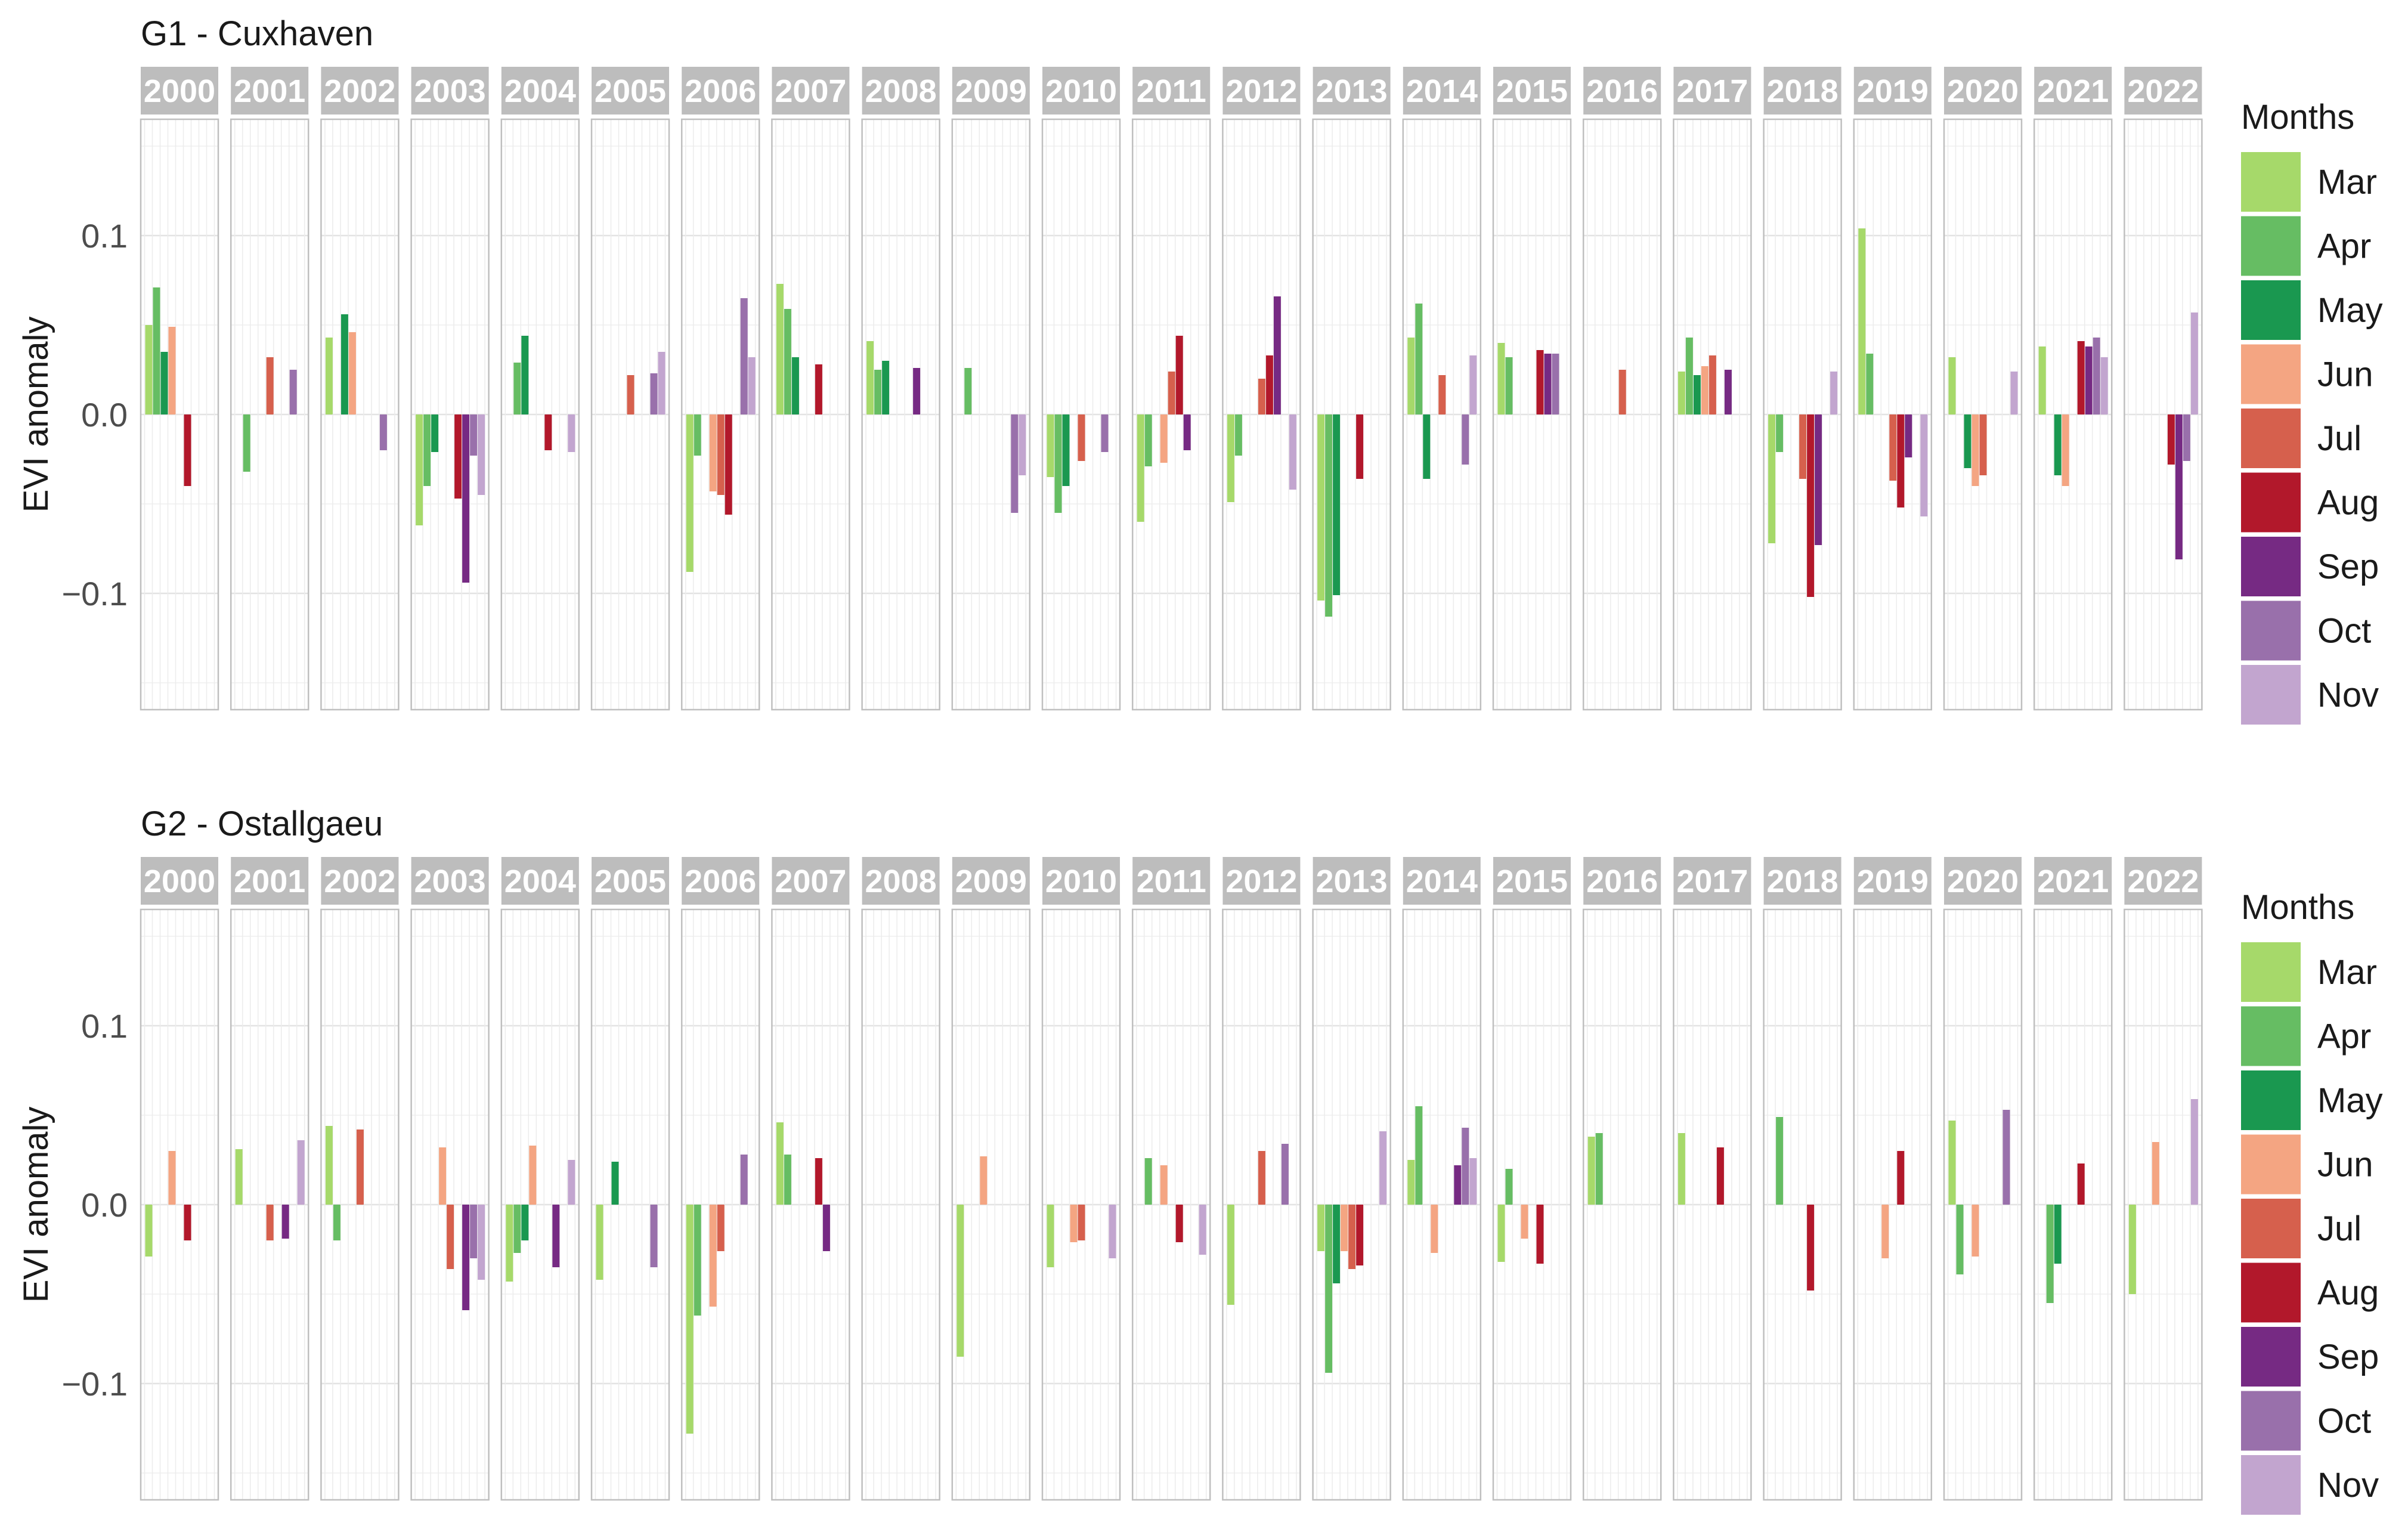 The width and height of the screenshot is (2408, 1538). I want to click on legend-label: Oct, so click(2344, 631).